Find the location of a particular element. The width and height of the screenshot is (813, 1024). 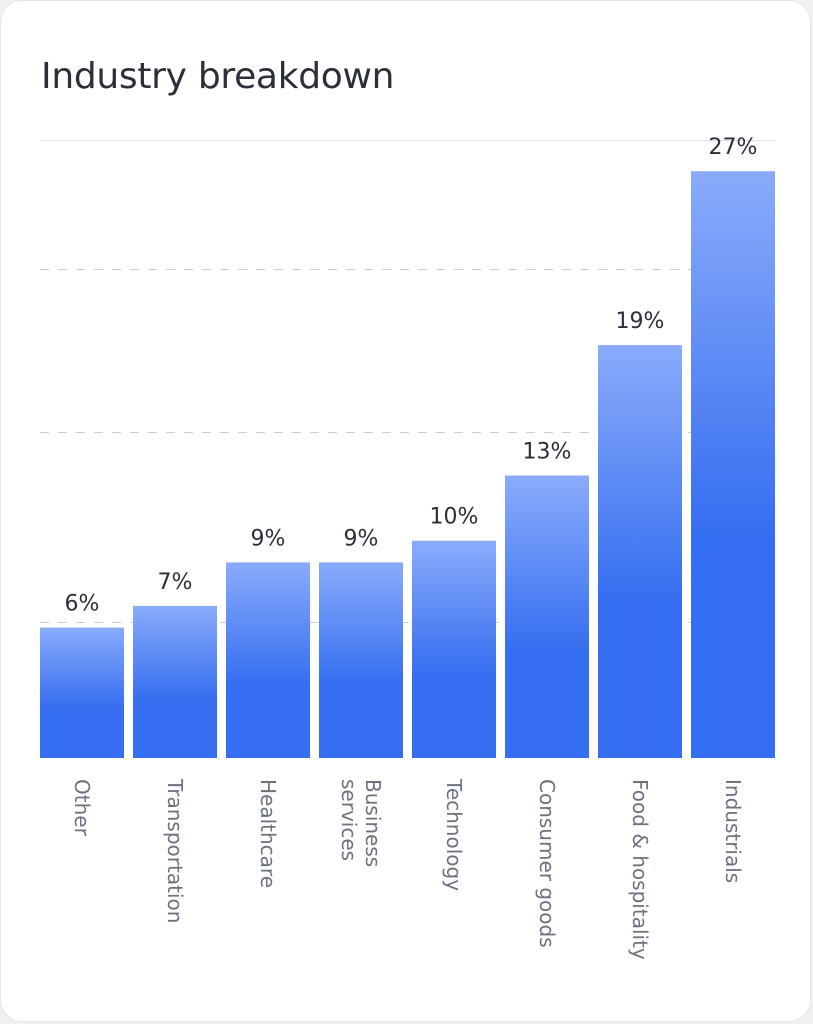

category-label: Technology is located at coordinates (454, 834).